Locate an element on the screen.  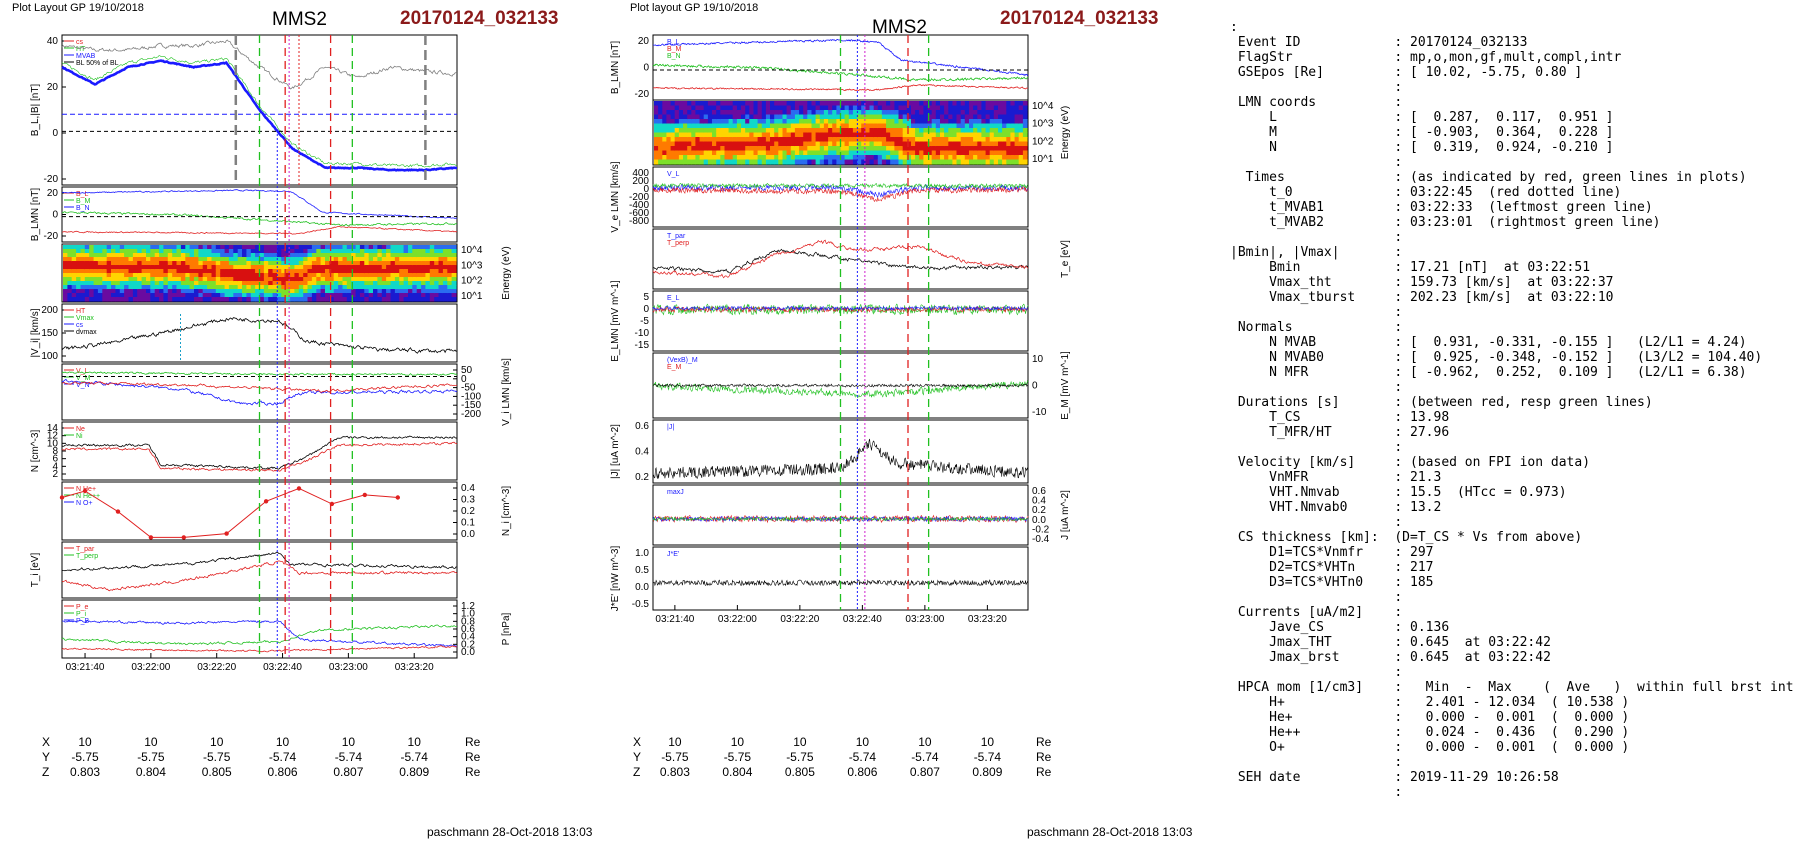
position-value: 10 is located at coordinates (85, 742).